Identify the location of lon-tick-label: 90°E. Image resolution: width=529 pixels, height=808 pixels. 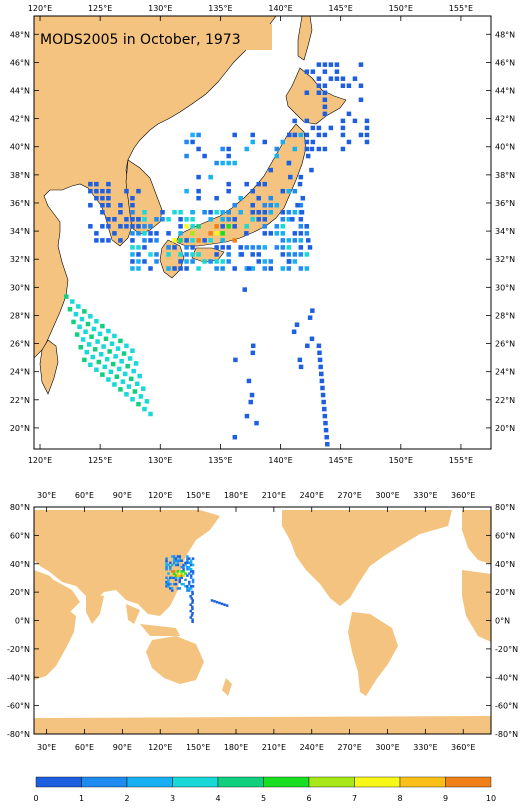
(122, 747).